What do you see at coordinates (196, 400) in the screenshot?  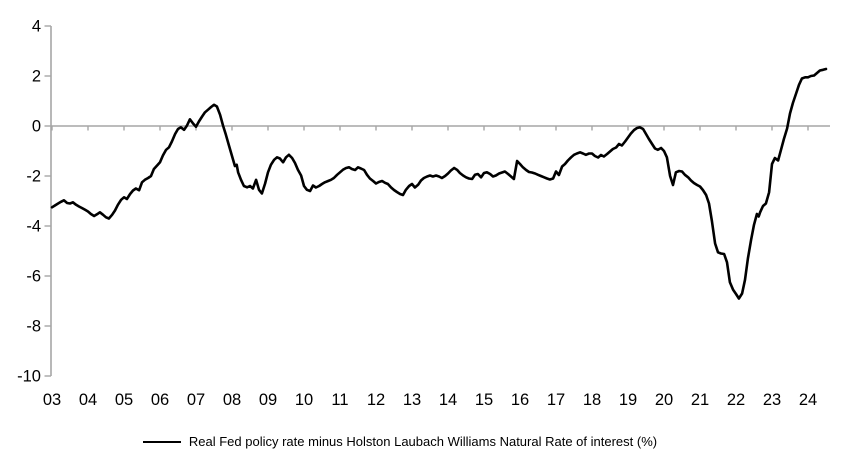 I see `x-tick-label: 07` at bounding box center [196, 400].